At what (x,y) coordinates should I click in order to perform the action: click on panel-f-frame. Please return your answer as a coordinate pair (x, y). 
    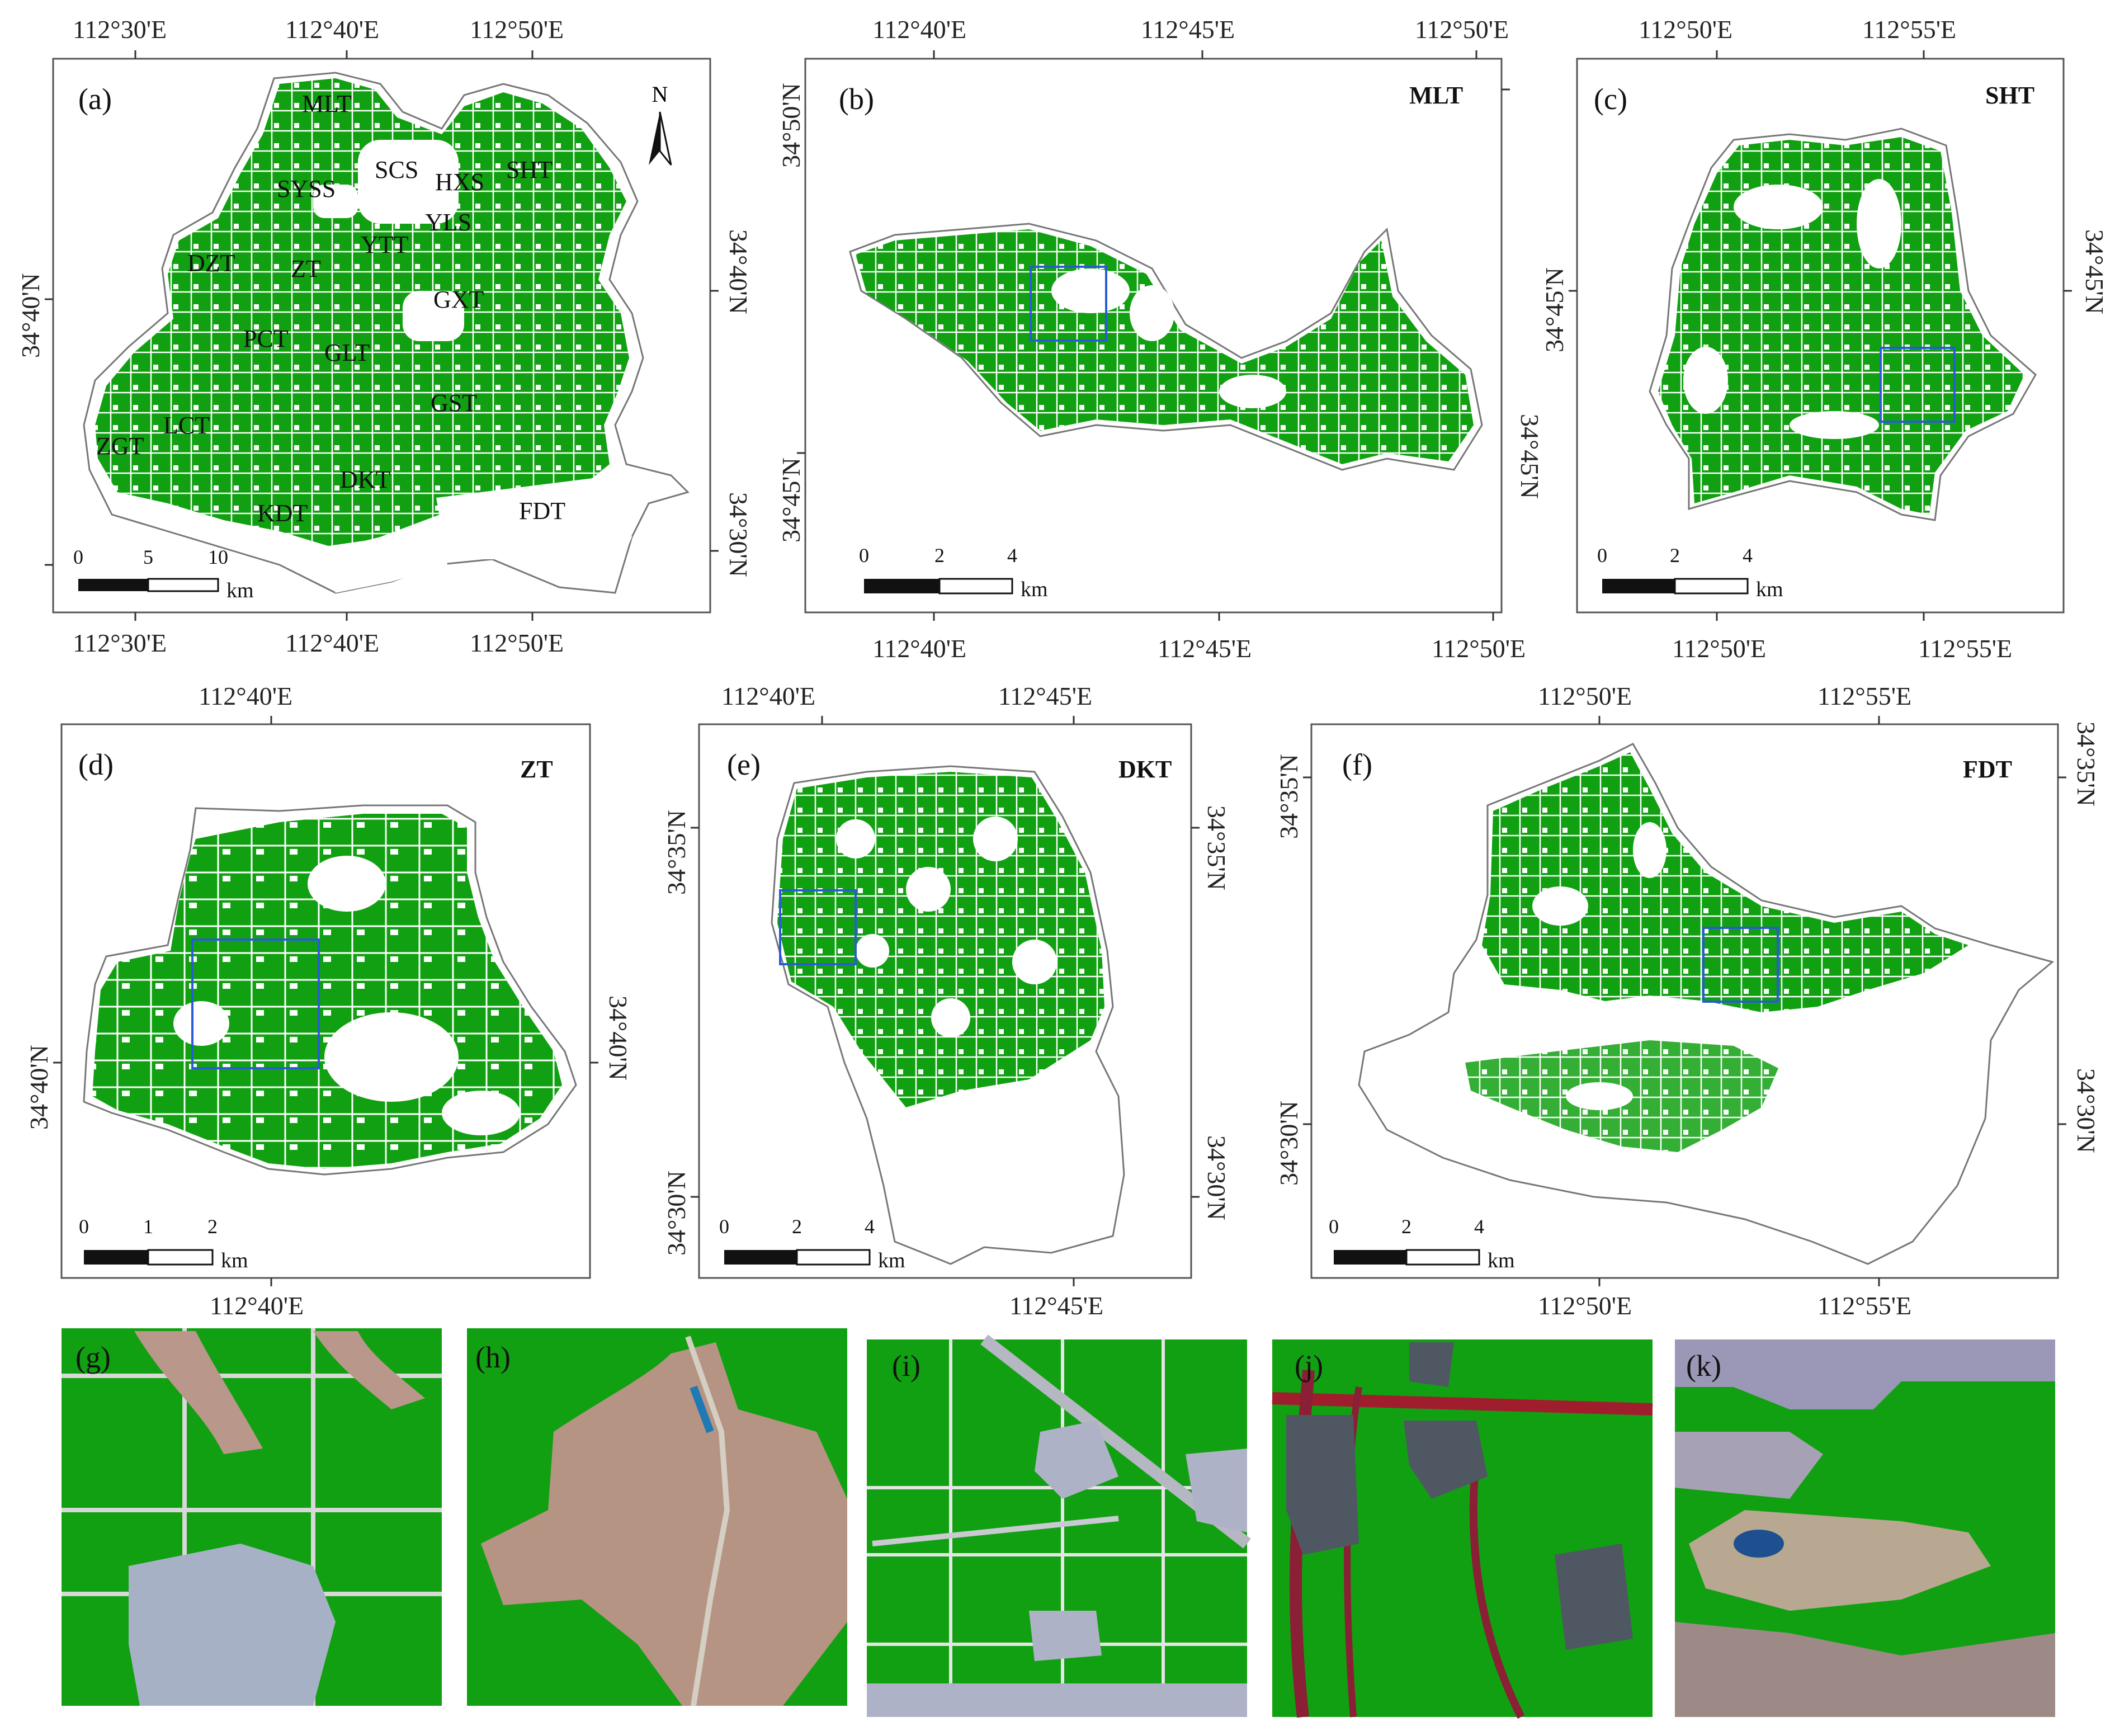
    Looking at the image, I should click on (1684, 1001).